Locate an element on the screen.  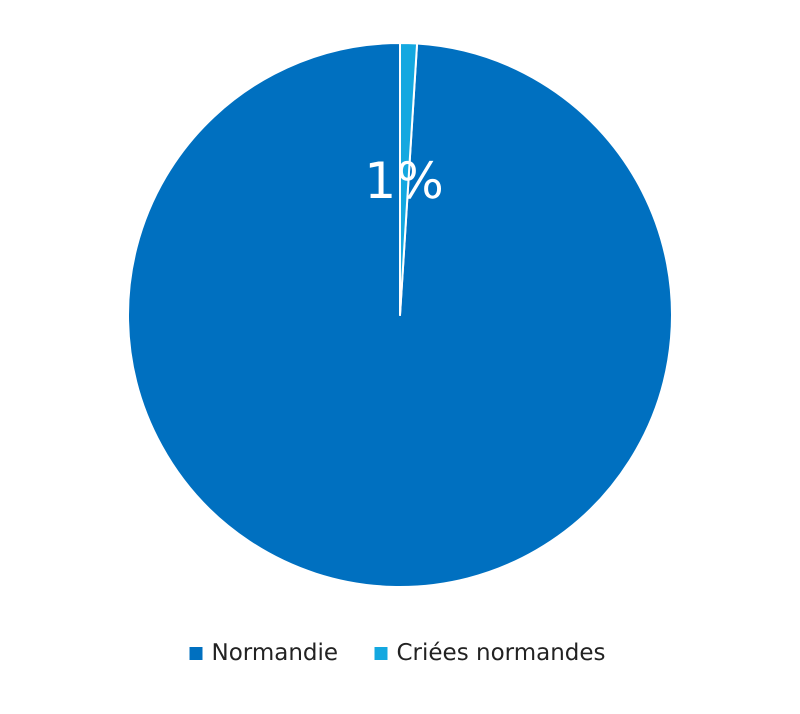
legend-label: Criées normandes is located at coordinates (501, 653).